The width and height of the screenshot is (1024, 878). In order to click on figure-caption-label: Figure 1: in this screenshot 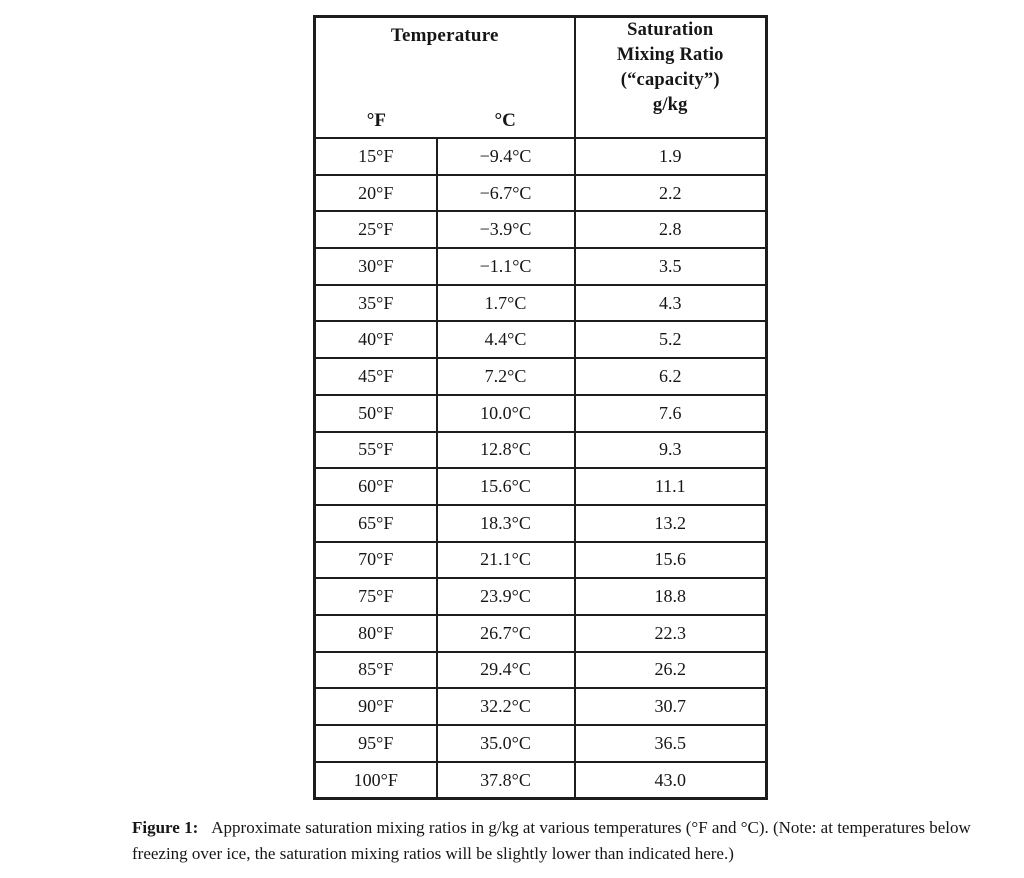, I will do `click(165, 827)`.